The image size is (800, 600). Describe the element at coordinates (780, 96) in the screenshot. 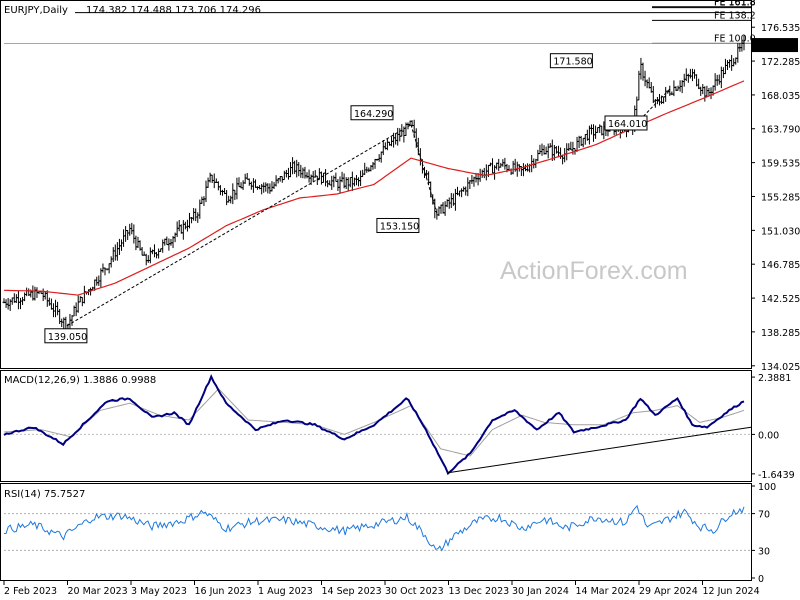

I see `price-tick-label: 168.035` at that location.